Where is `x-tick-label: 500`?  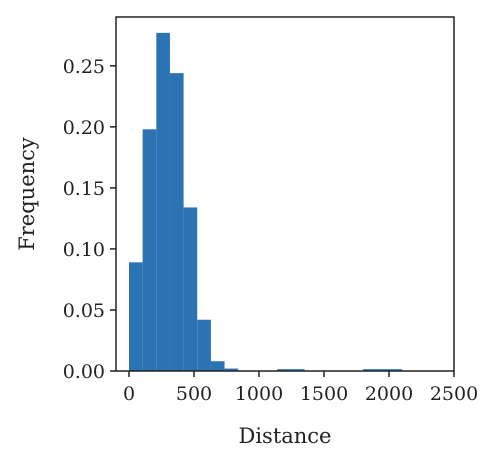
x-tick-label: 500 is located at coordinates (194, 394).